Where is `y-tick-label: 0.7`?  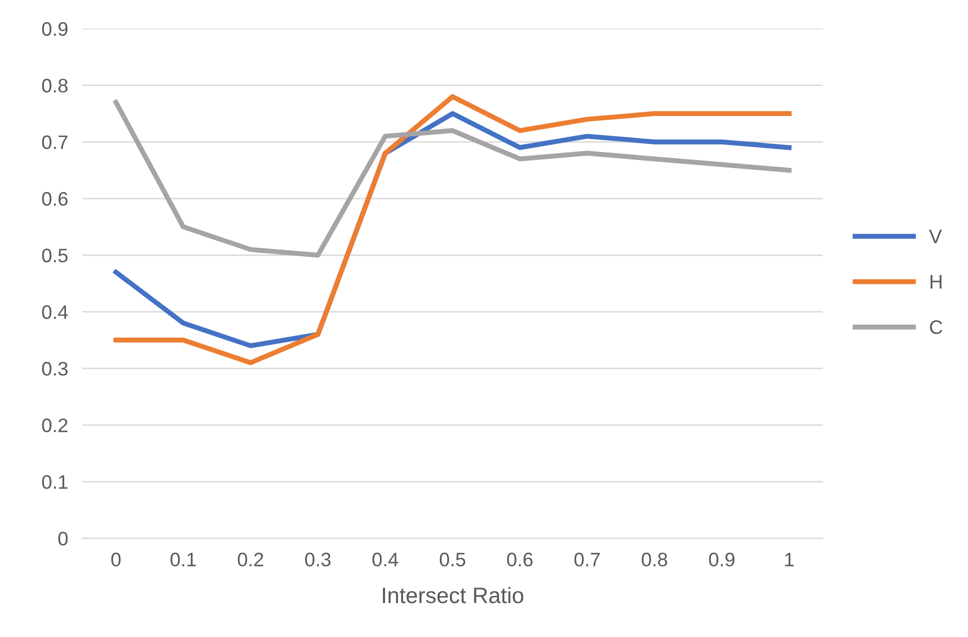 y-tick-label: 0.7 is located at coordinates (55, 142).